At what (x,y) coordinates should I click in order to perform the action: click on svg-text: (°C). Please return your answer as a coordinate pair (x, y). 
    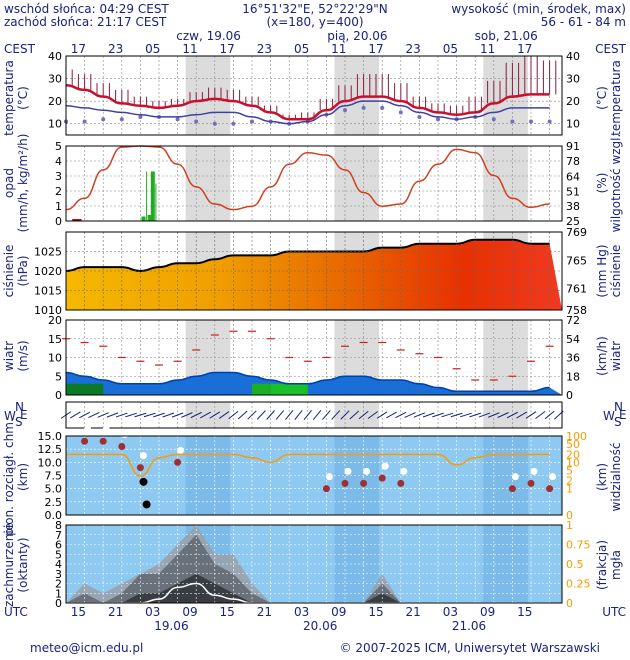
    Looking at the image, I should click on (23, 98).